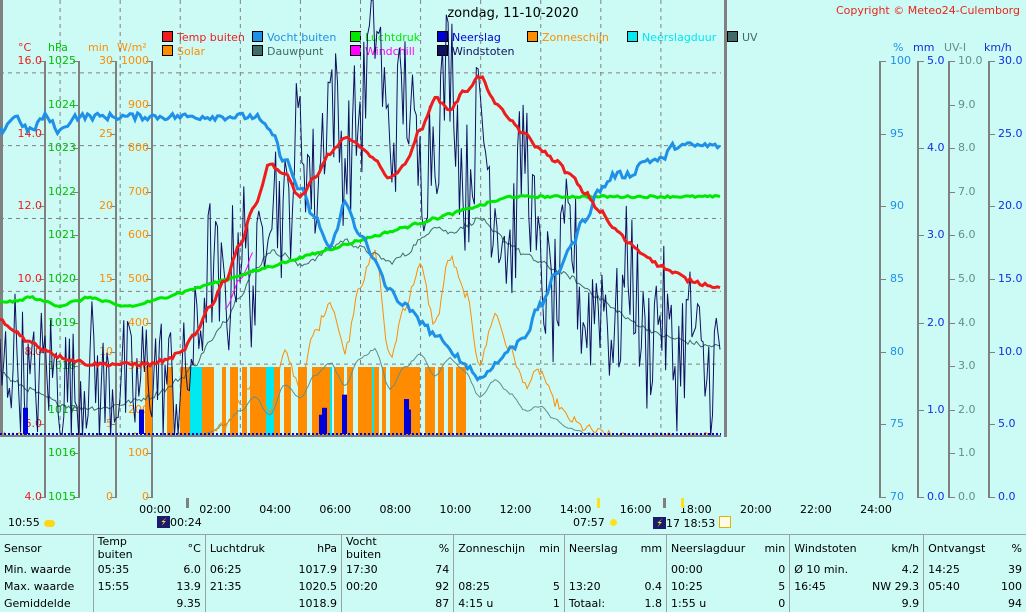  I want to click on table-row-label: Gemiddelde, so click(37, 603).